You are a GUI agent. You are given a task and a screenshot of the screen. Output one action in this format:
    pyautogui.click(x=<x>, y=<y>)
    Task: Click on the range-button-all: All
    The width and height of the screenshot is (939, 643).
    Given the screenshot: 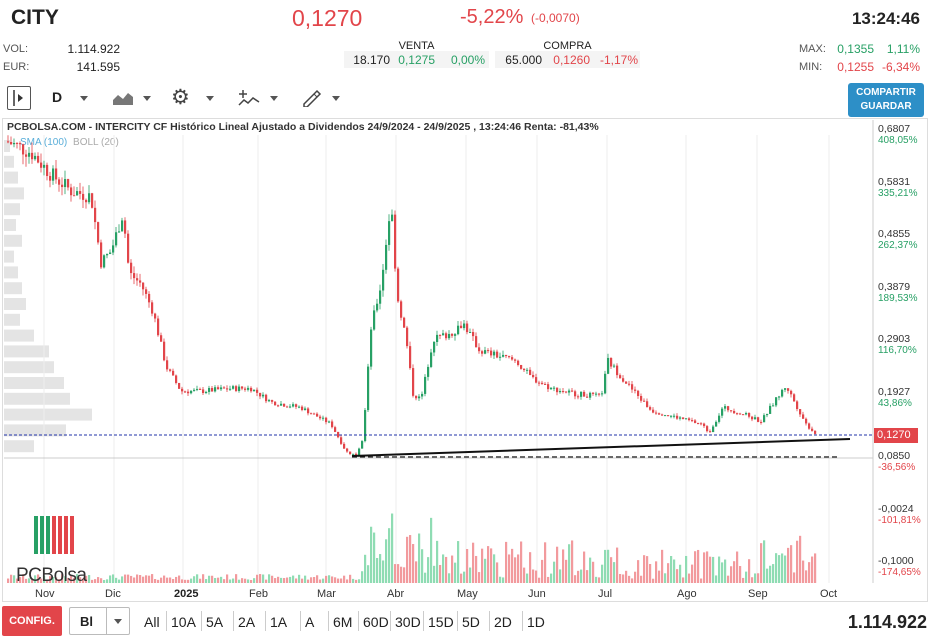 What is the action you would take?
    pyautogui.click(x=152, y=622)
    